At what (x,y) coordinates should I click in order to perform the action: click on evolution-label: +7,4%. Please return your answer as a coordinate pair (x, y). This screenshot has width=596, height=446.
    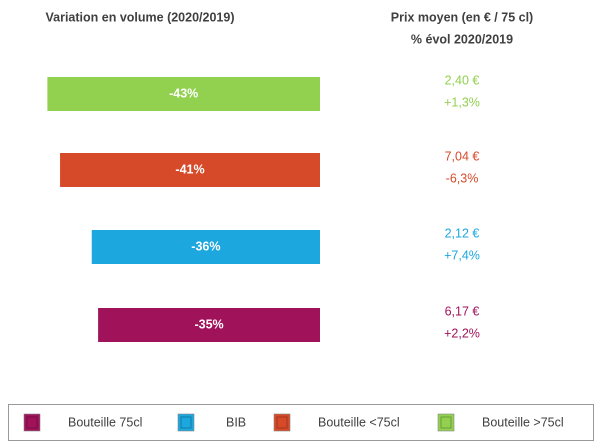
    Looking at the image, I should click on (462, 255).